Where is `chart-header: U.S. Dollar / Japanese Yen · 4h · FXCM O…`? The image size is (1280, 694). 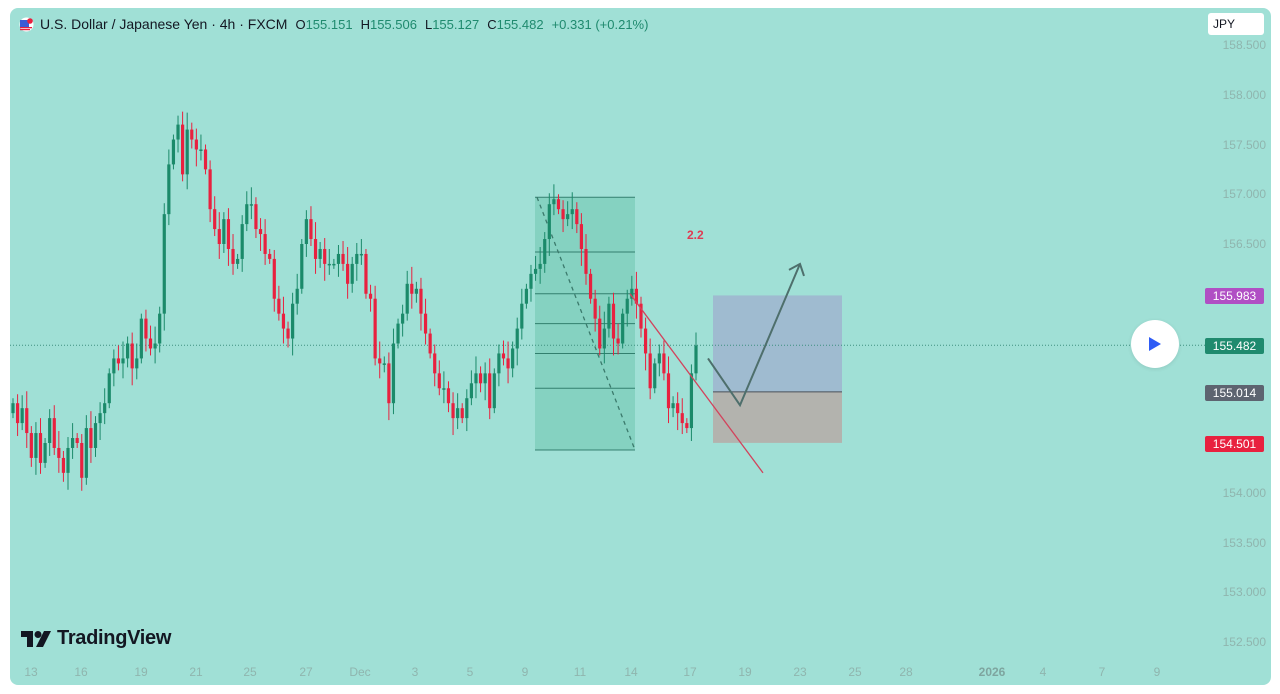 chart-header: U.S. Dollar / Japanese Yen · 4h · FXCM O… is located at coordinates (333, 24).